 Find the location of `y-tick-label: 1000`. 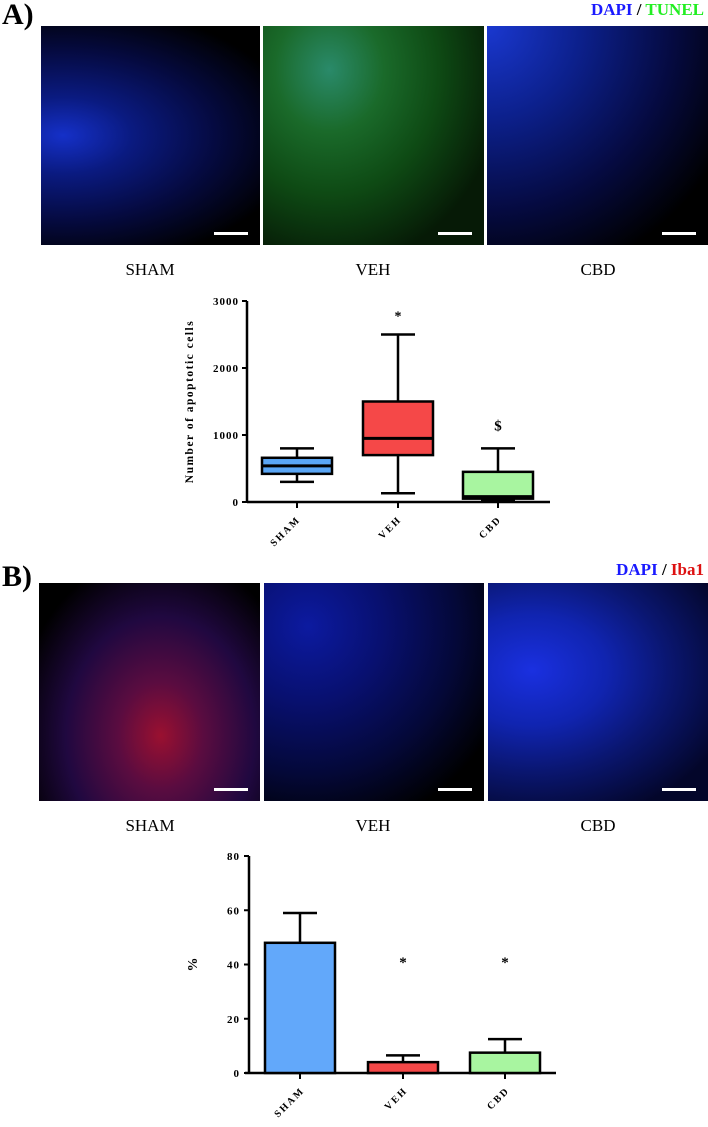

y-tick-label: 1000 is located at coordinates (226, 436).